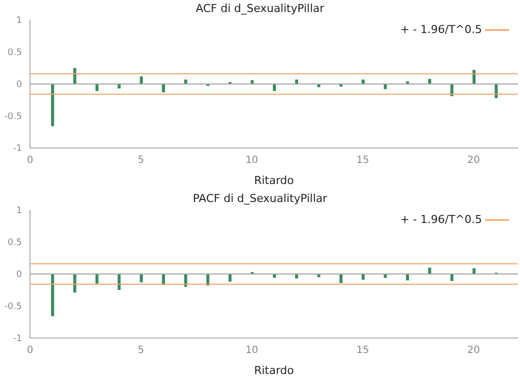  Describe the element at coordinates (260, 8) in the screenshot. I see `chart-title: ACF di d_SexualityPillar` at that location.